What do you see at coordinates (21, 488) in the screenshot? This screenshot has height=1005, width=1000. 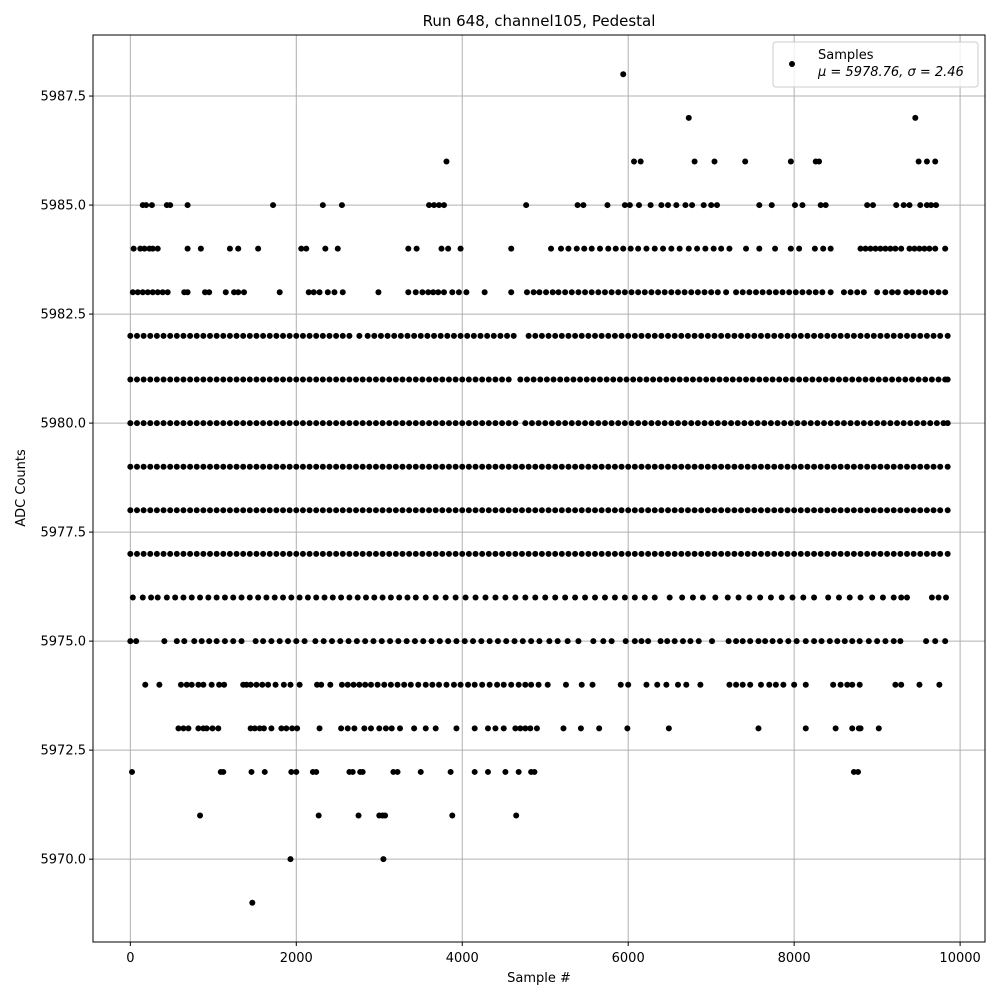 I see `y-axis-label: ADC Counts` at bounding box center [21, 488].